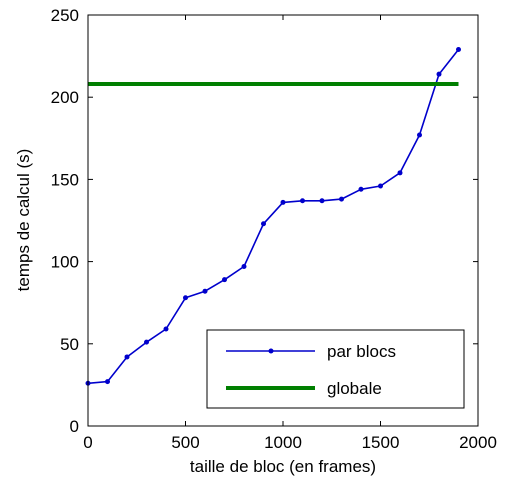 The image size is (507, 482). Describe the element at coordinates (65, 262) in the screenshot. I see `y-tick-label: 100` at that location.